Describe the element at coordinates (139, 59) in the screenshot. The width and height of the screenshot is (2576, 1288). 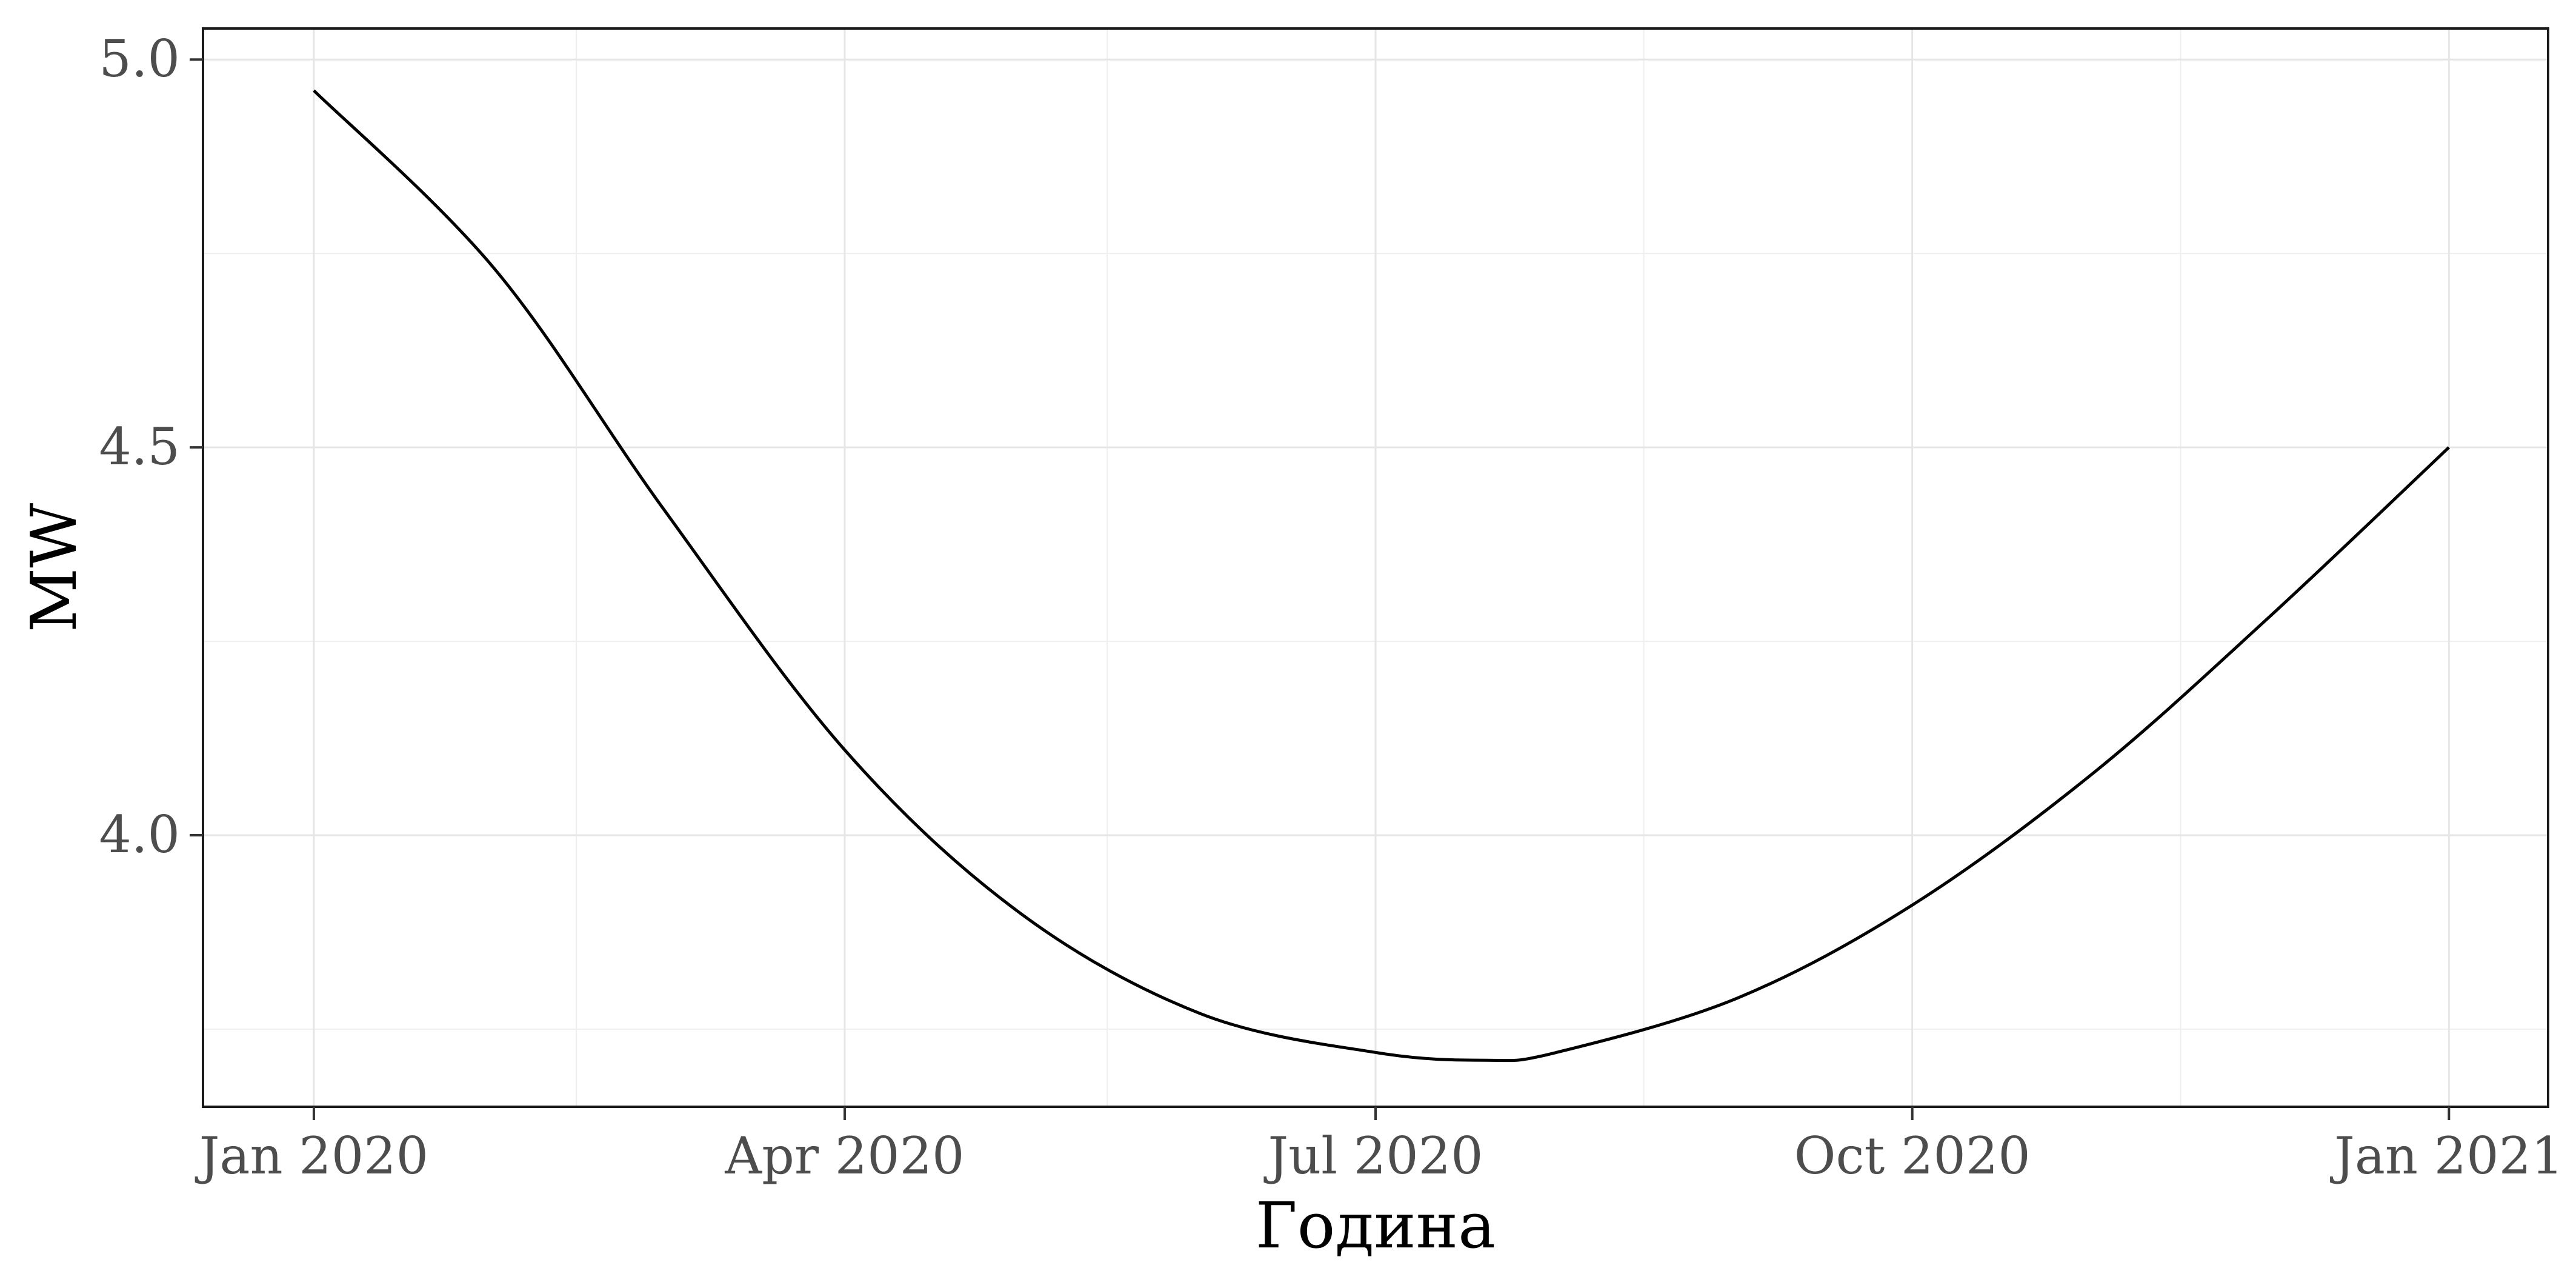
I see `y-tick-label: 5.0` at that location.